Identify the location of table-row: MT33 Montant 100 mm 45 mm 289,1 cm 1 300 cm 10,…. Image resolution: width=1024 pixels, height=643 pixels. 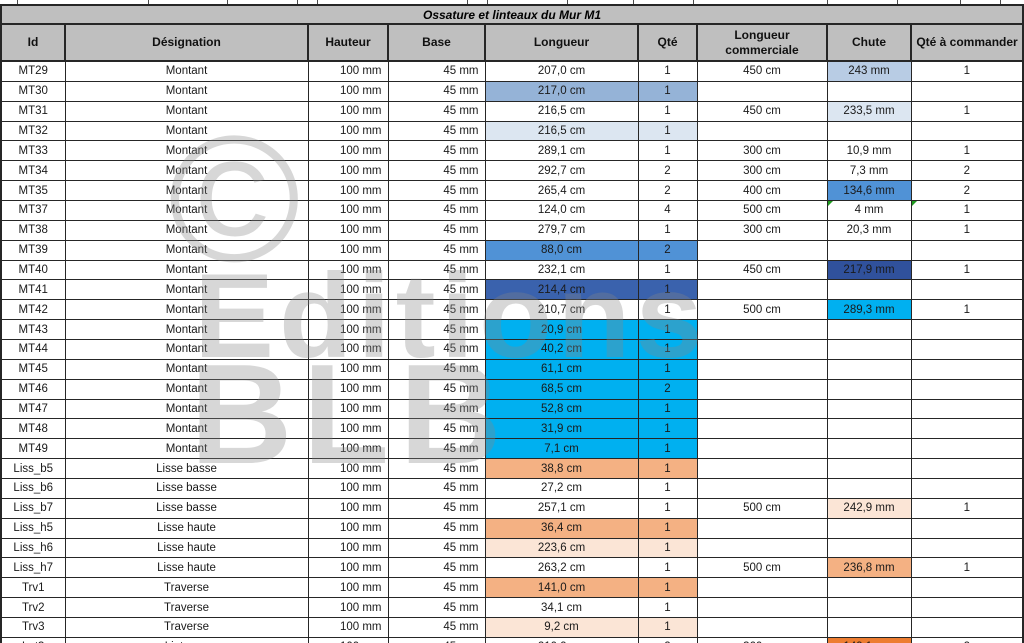
(512, 151).